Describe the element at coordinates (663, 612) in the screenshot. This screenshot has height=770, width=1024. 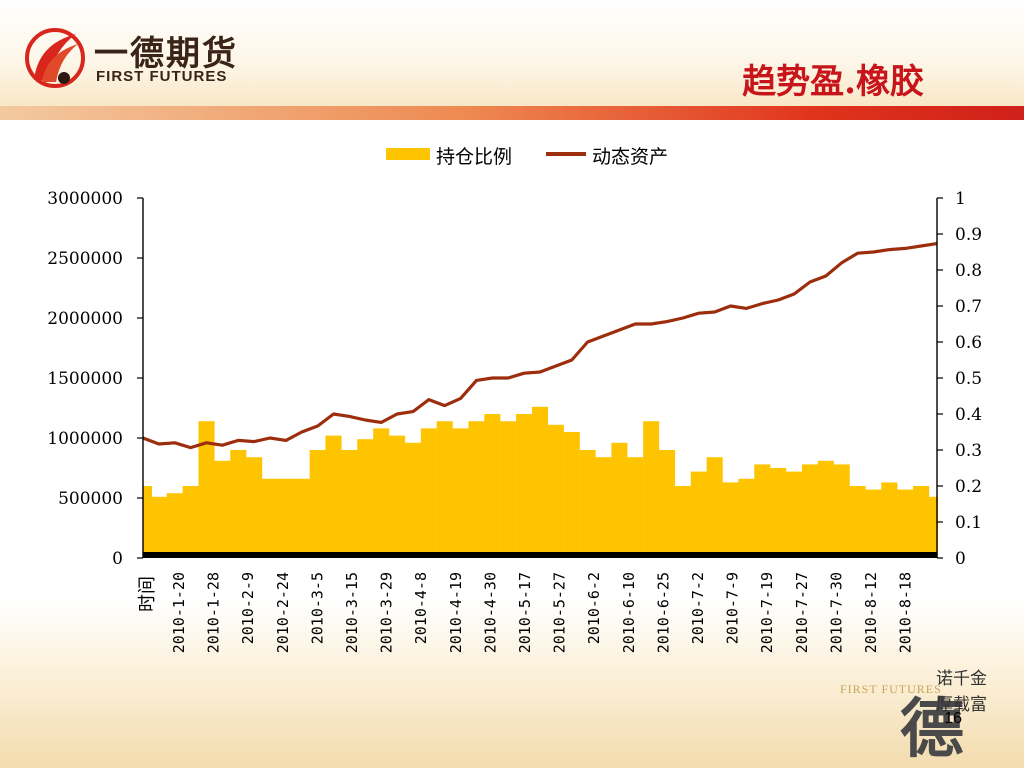
I see `x-tick-label: 2010-6-25` at that location.